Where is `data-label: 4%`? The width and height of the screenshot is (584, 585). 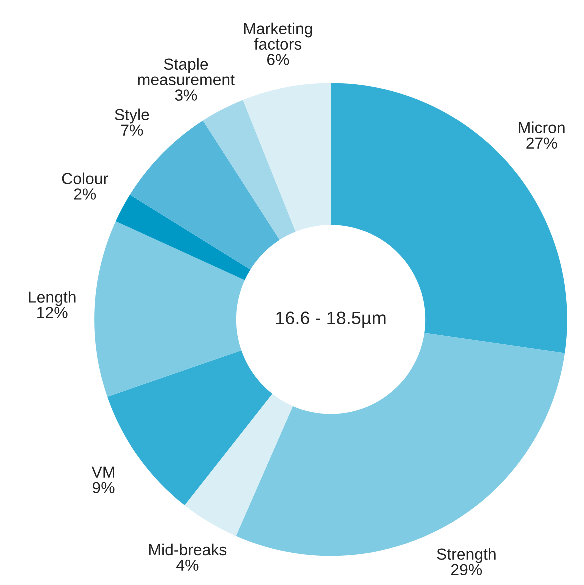 data-label: 4% is located at coordinates (187, 566).